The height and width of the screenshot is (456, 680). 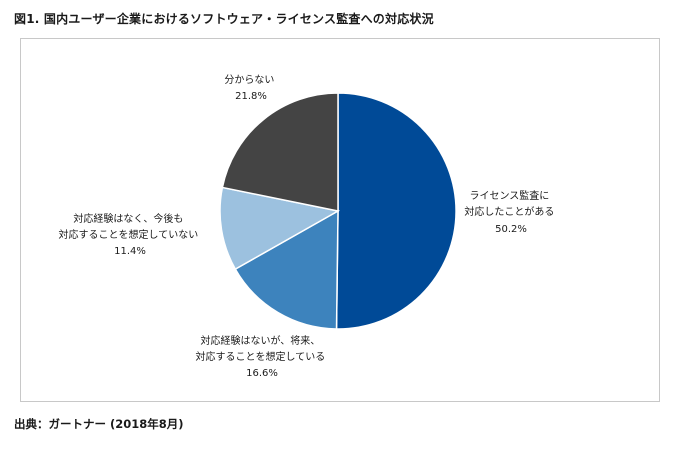 What do you see at coordinates (510, 212) in the screenshot?
I see `slice-label-licensed-audit: ライセンス監査に 対応したことがある 50.2%` at bounding box center [510, 212].